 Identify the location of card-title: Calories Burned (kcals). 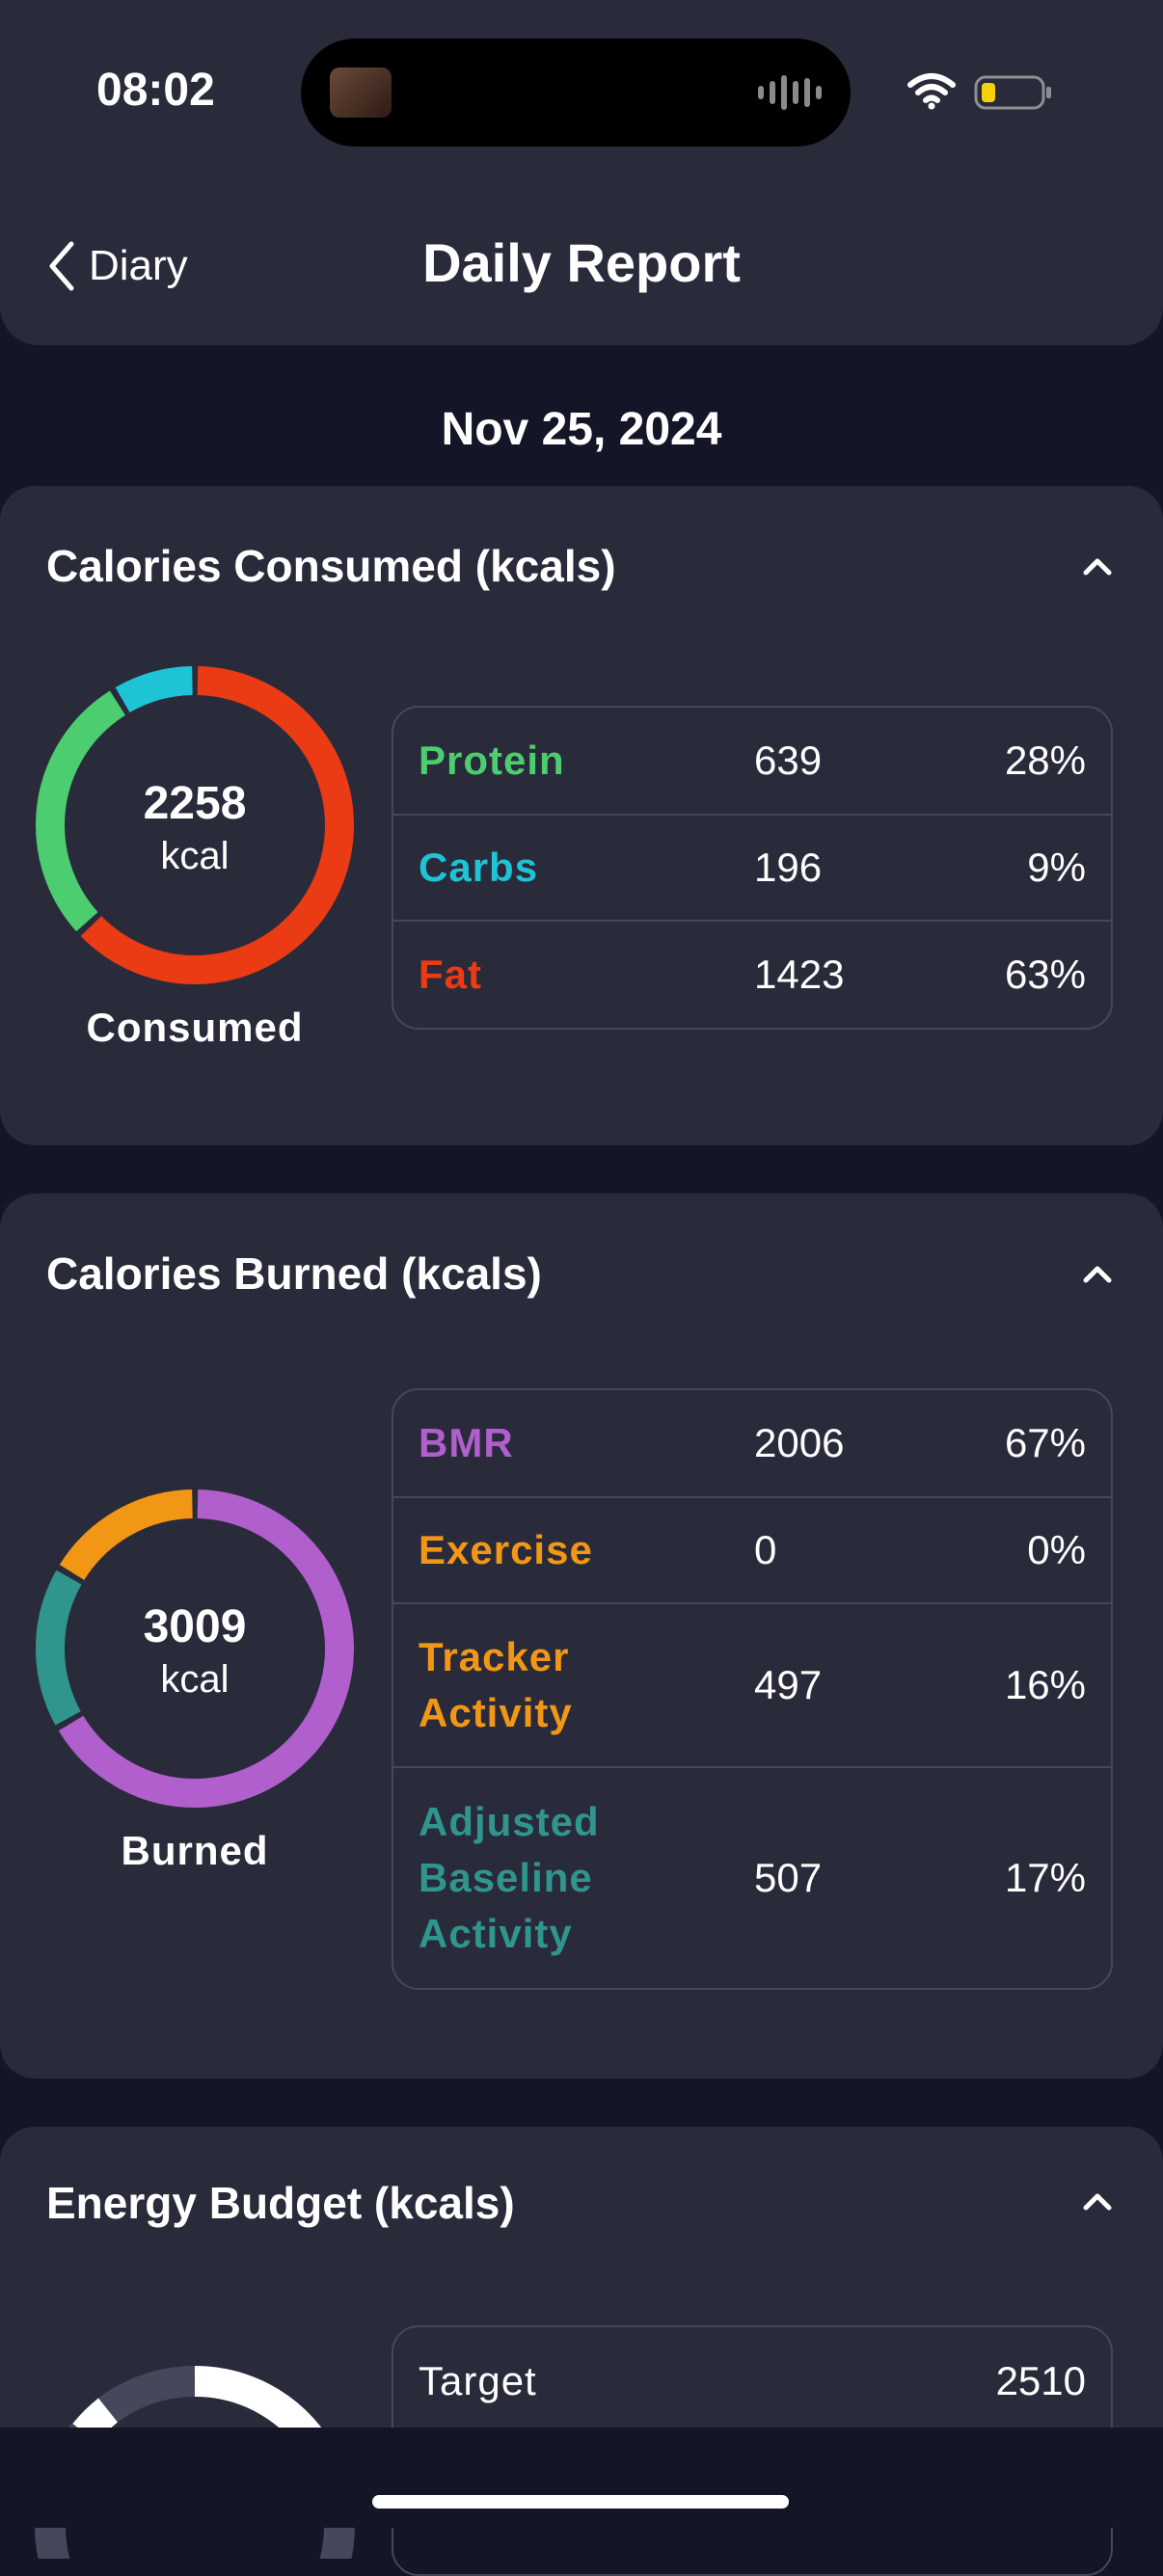
(294, 1274).